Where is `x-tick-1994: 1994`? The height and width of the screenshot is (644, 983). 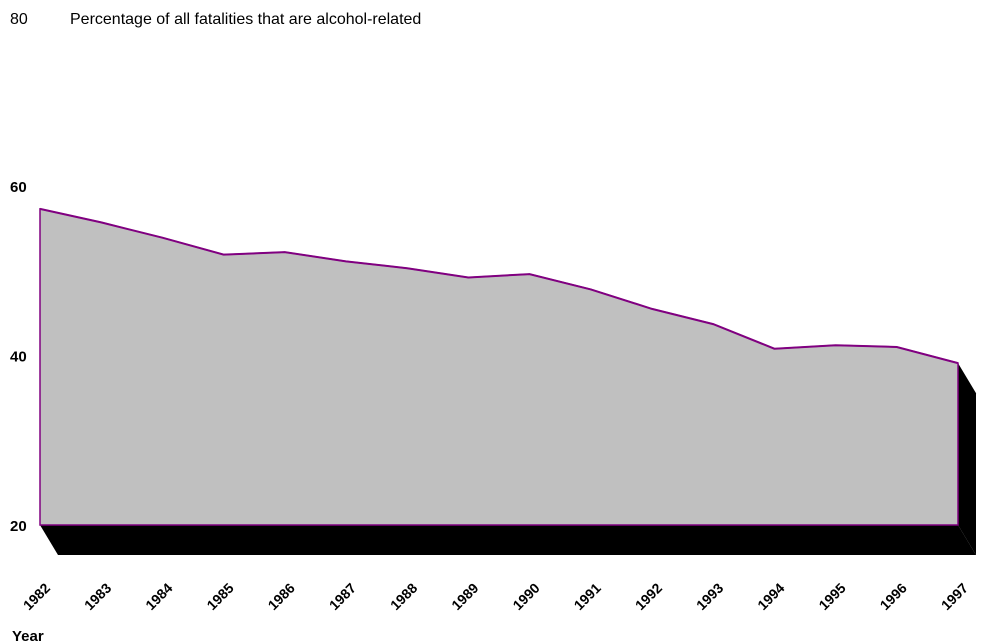 x-tick-1994: 1994 is located at coordinates (770, 596).